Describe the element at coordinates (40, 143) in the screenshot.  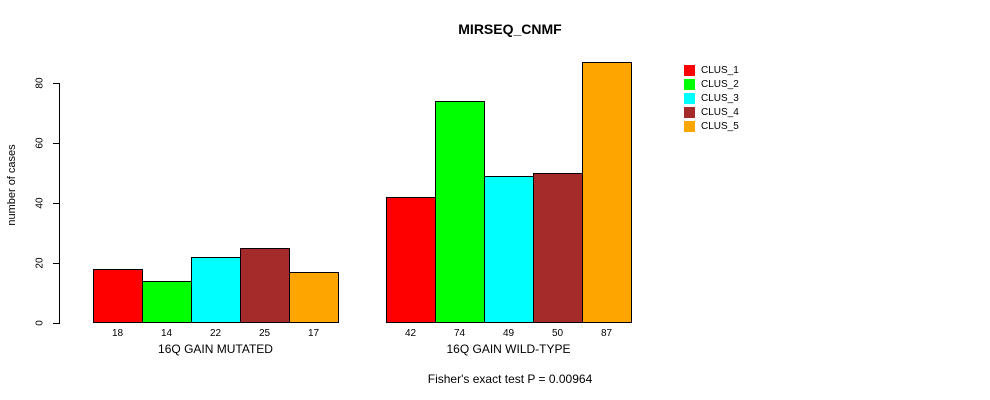
I see `y-tick-label: 60` at that location.